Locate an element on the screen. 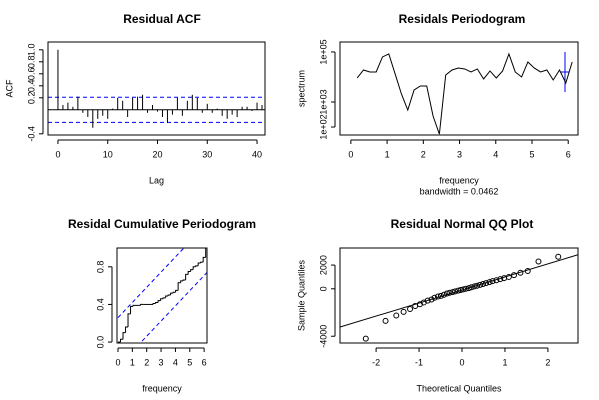 This screenshot has height=400, width=599. y-axis-label: Sample Quantiles is located at coordinates (301, 295).